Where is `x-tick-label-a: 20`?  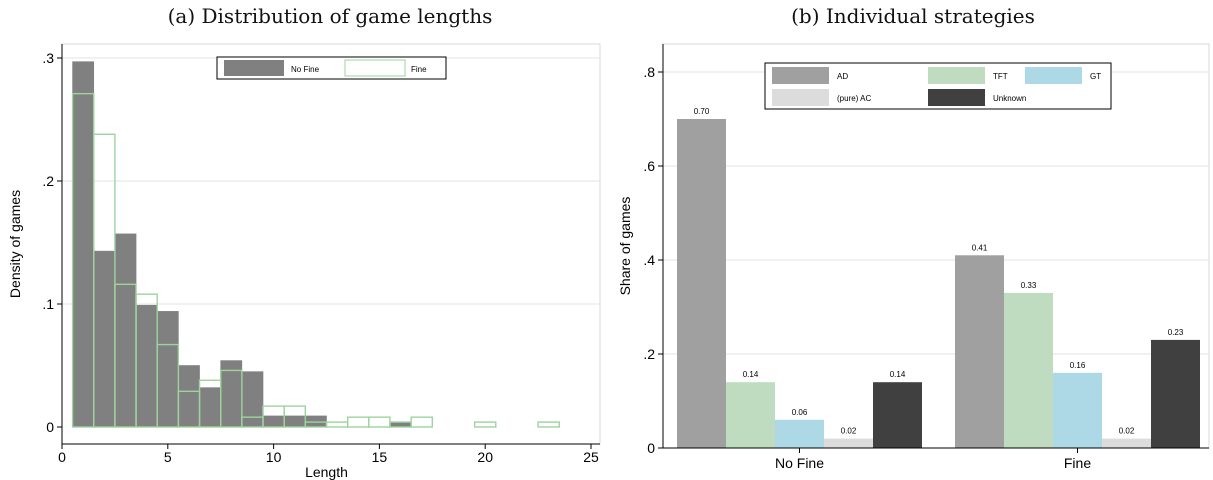 x-tick-label-a: 20 is located at coordinates (485, 457).